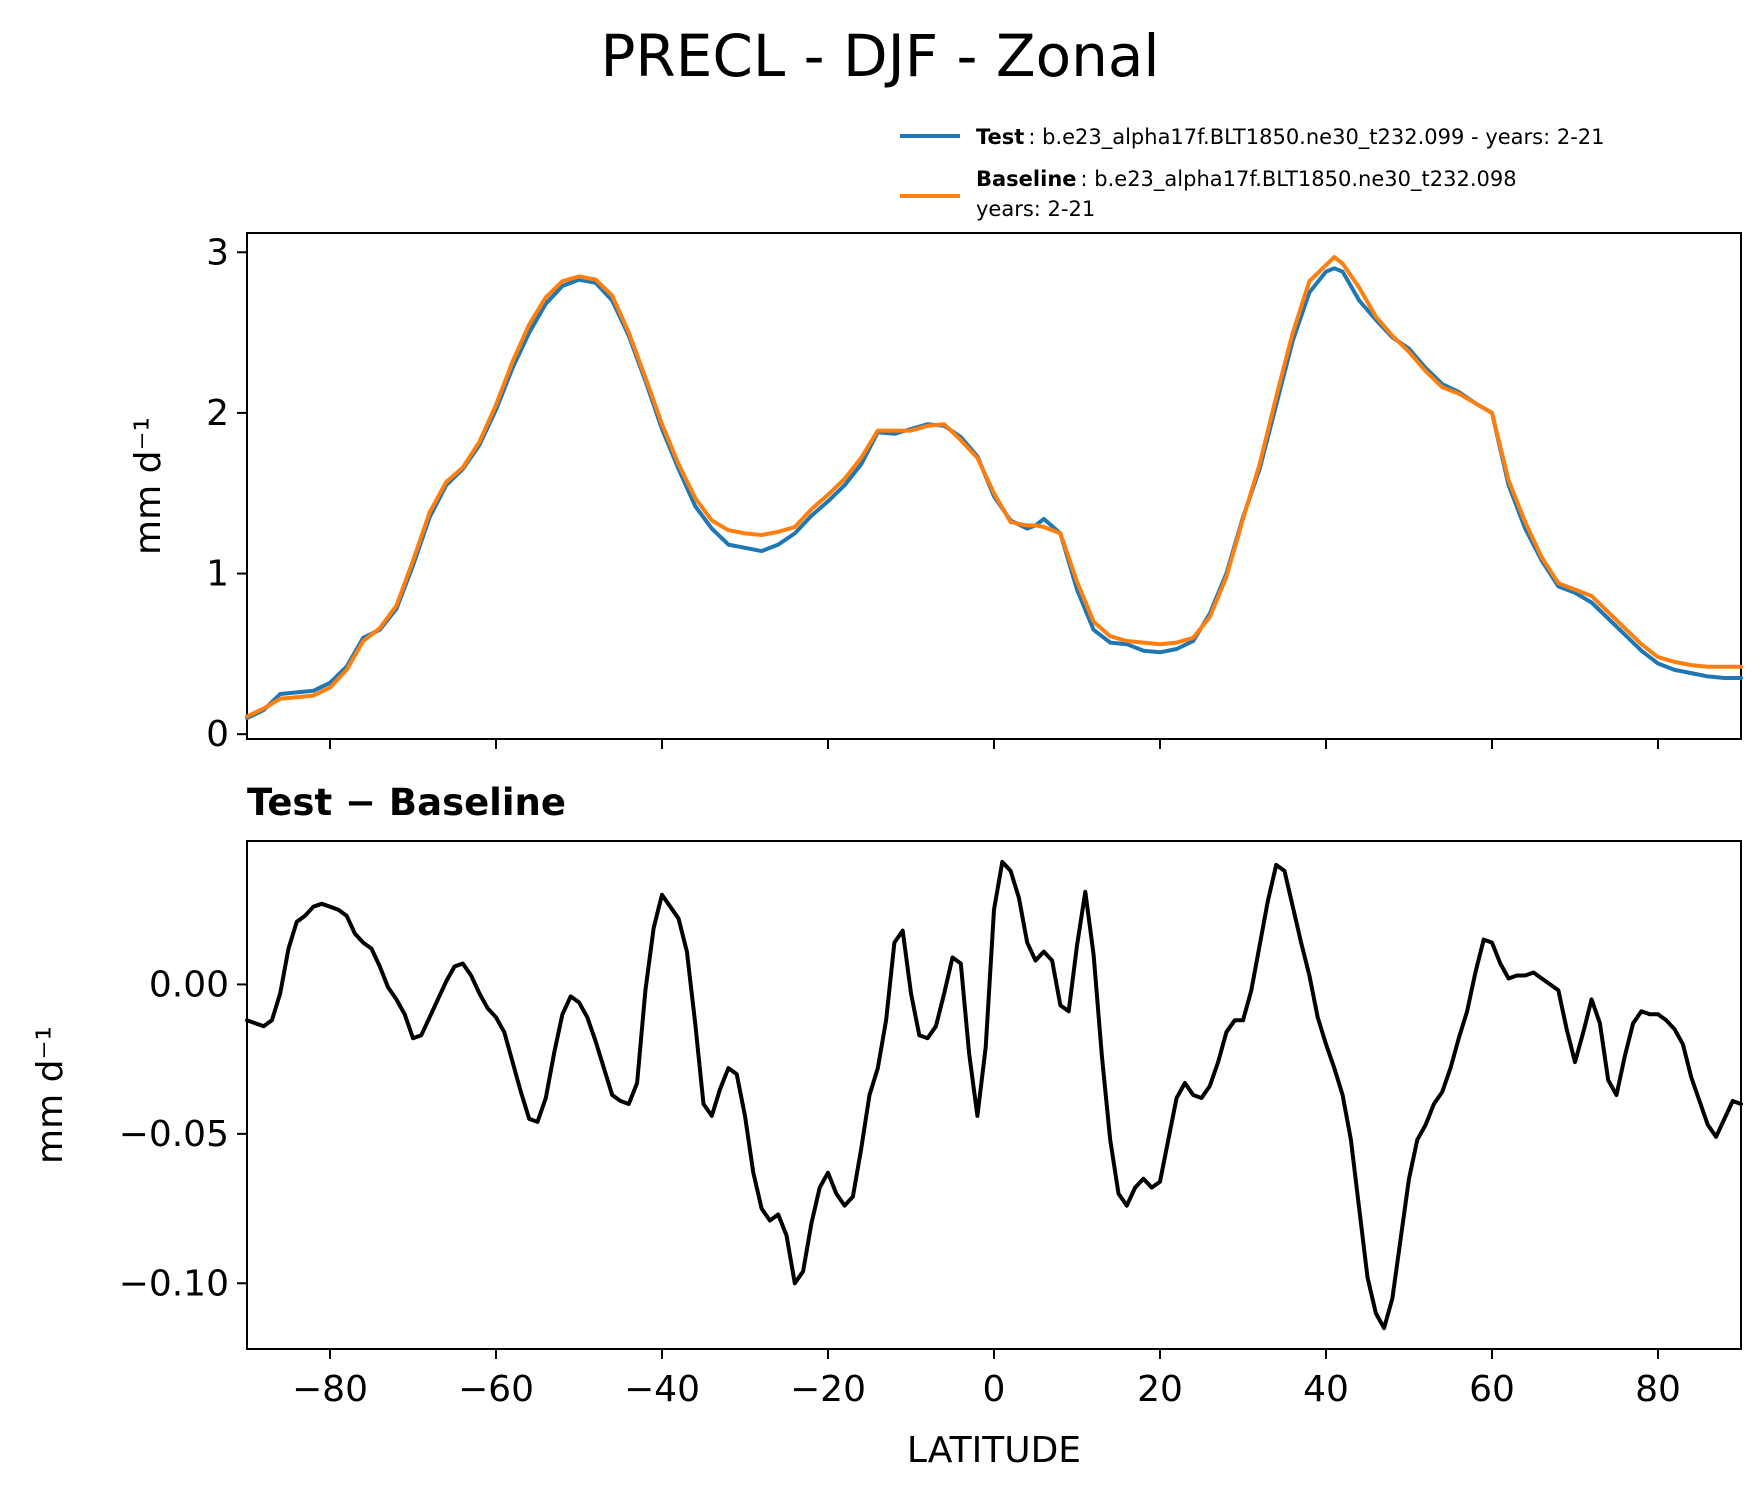 The image size is (1761, 1496). I want to click on y-tick-label: 0.00, so click(189, 984).